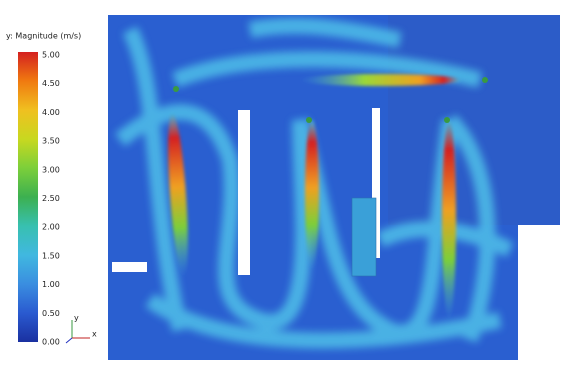 The width and height of the screenshot is (568, 375). What do you see at coordinates (76, 318) in the screenshot?
I see `axis-y-label: y` at bounding box center [76, 318].